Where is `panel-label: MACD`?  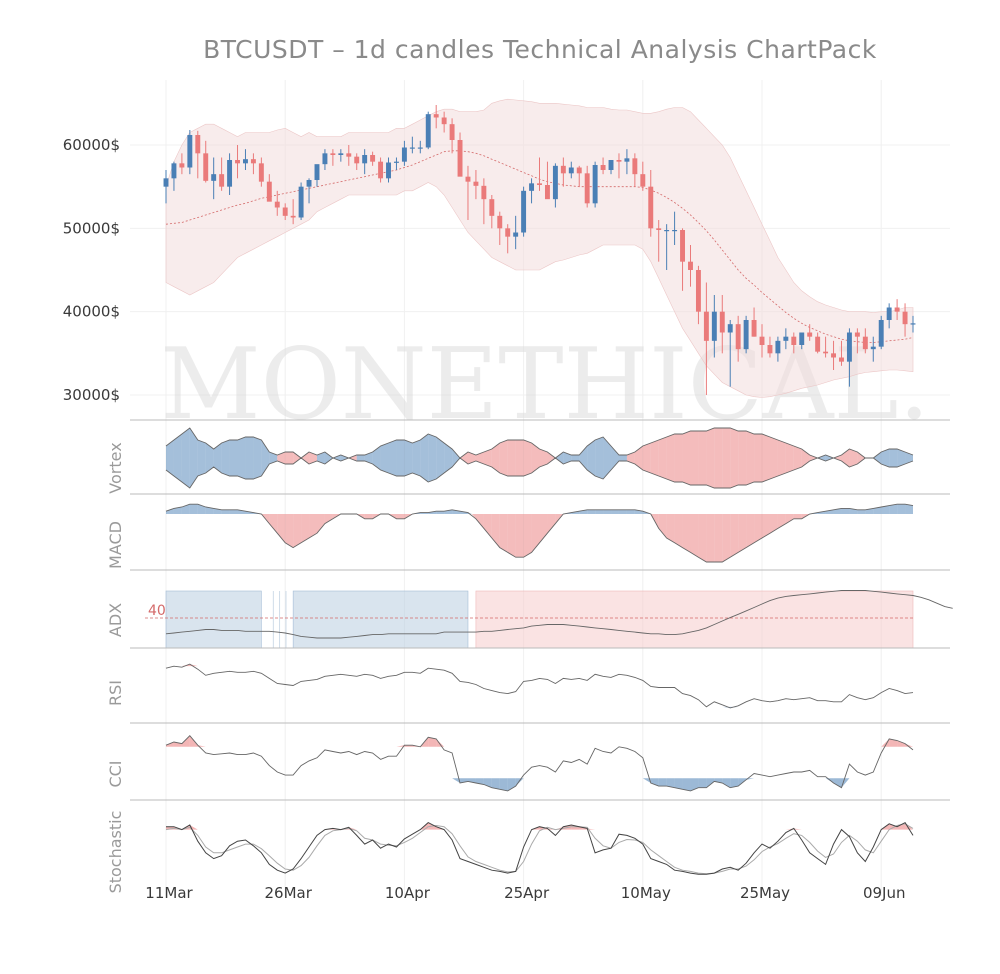 panel-label: MACD is located at coordinates (115, 545).